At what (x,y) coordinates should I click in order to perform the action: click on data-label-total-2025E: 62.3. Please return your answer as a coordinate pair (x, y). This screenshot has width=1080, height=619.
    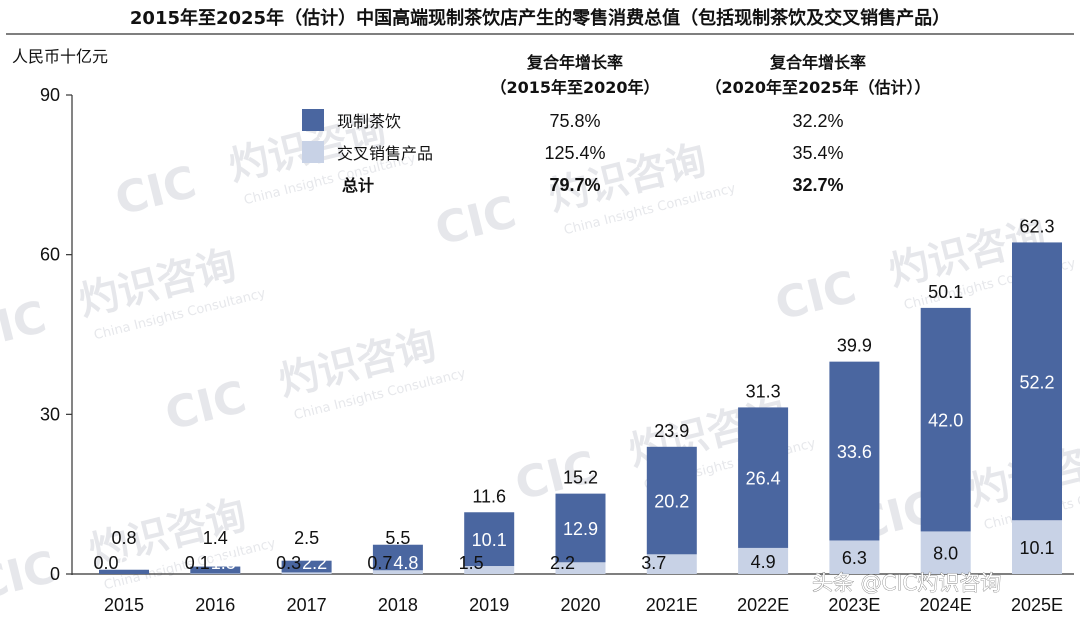
    Looking at the image, I should click on (1036, 226).